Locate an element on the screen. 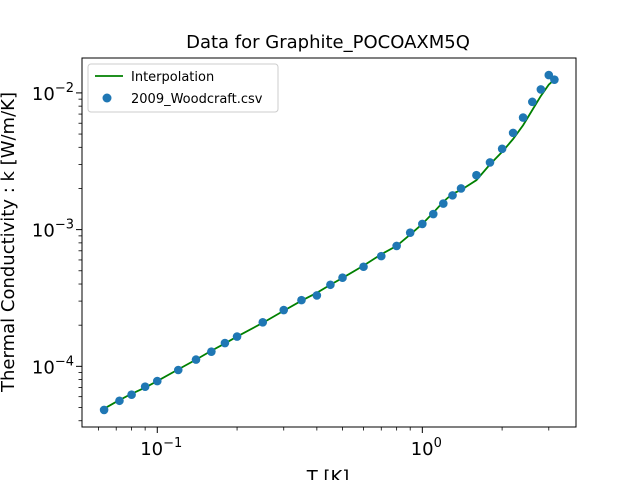  legend-box is located at coordinates (183, 88).